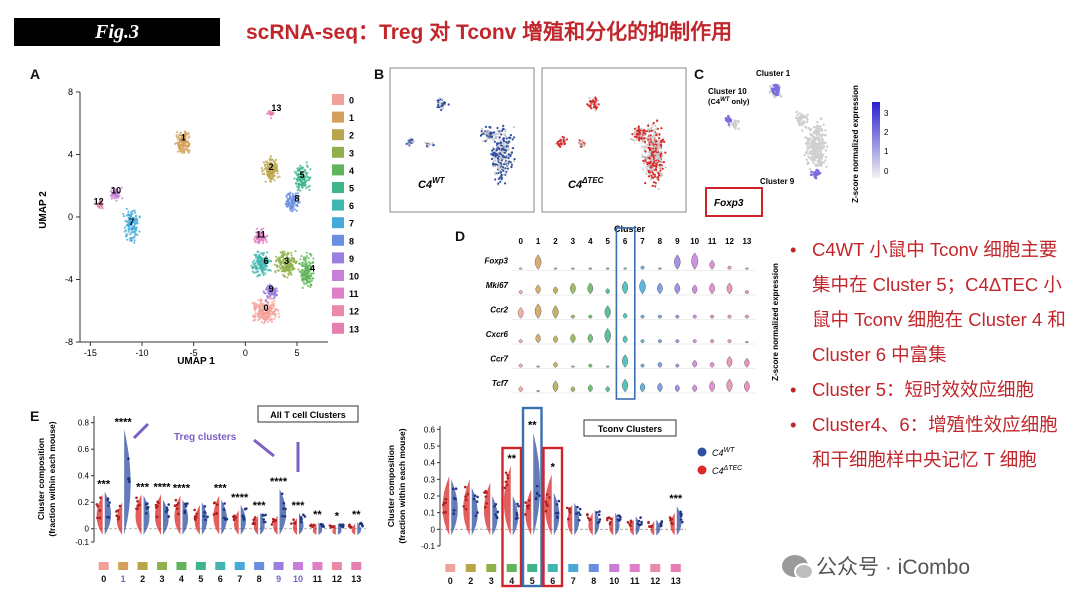  I want to click on umap-cluster-label: 2, so click(271, 167).